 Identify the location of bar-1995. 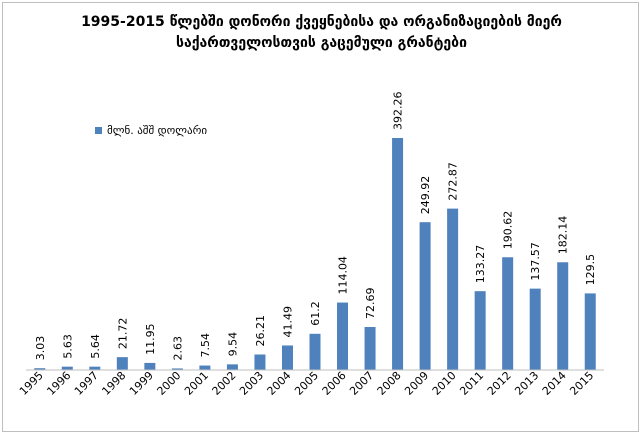
(40, 369).